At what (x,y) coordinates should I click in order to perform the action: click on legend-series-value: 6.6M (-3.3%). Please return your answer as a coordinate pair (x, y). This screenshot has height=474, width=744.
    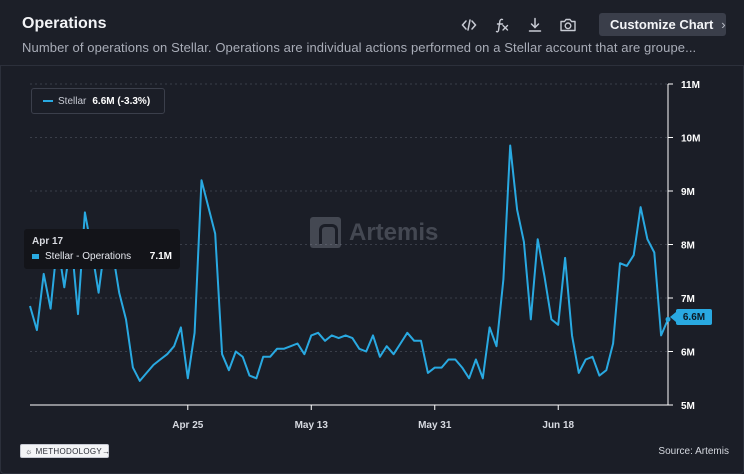
    Looking at the image, I should click on (121, 101).